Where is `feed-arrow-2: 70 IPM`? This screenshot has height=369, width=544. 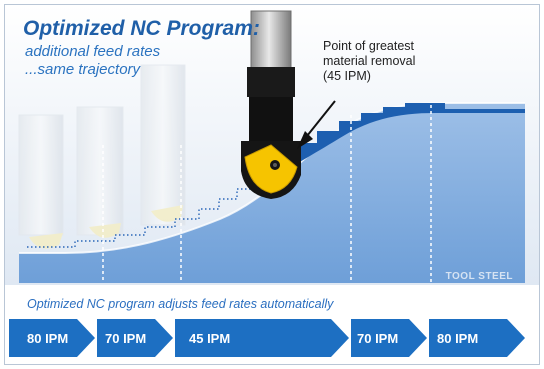
feed-arrow-2: 70 IPM is located at coordinates (135, 338).